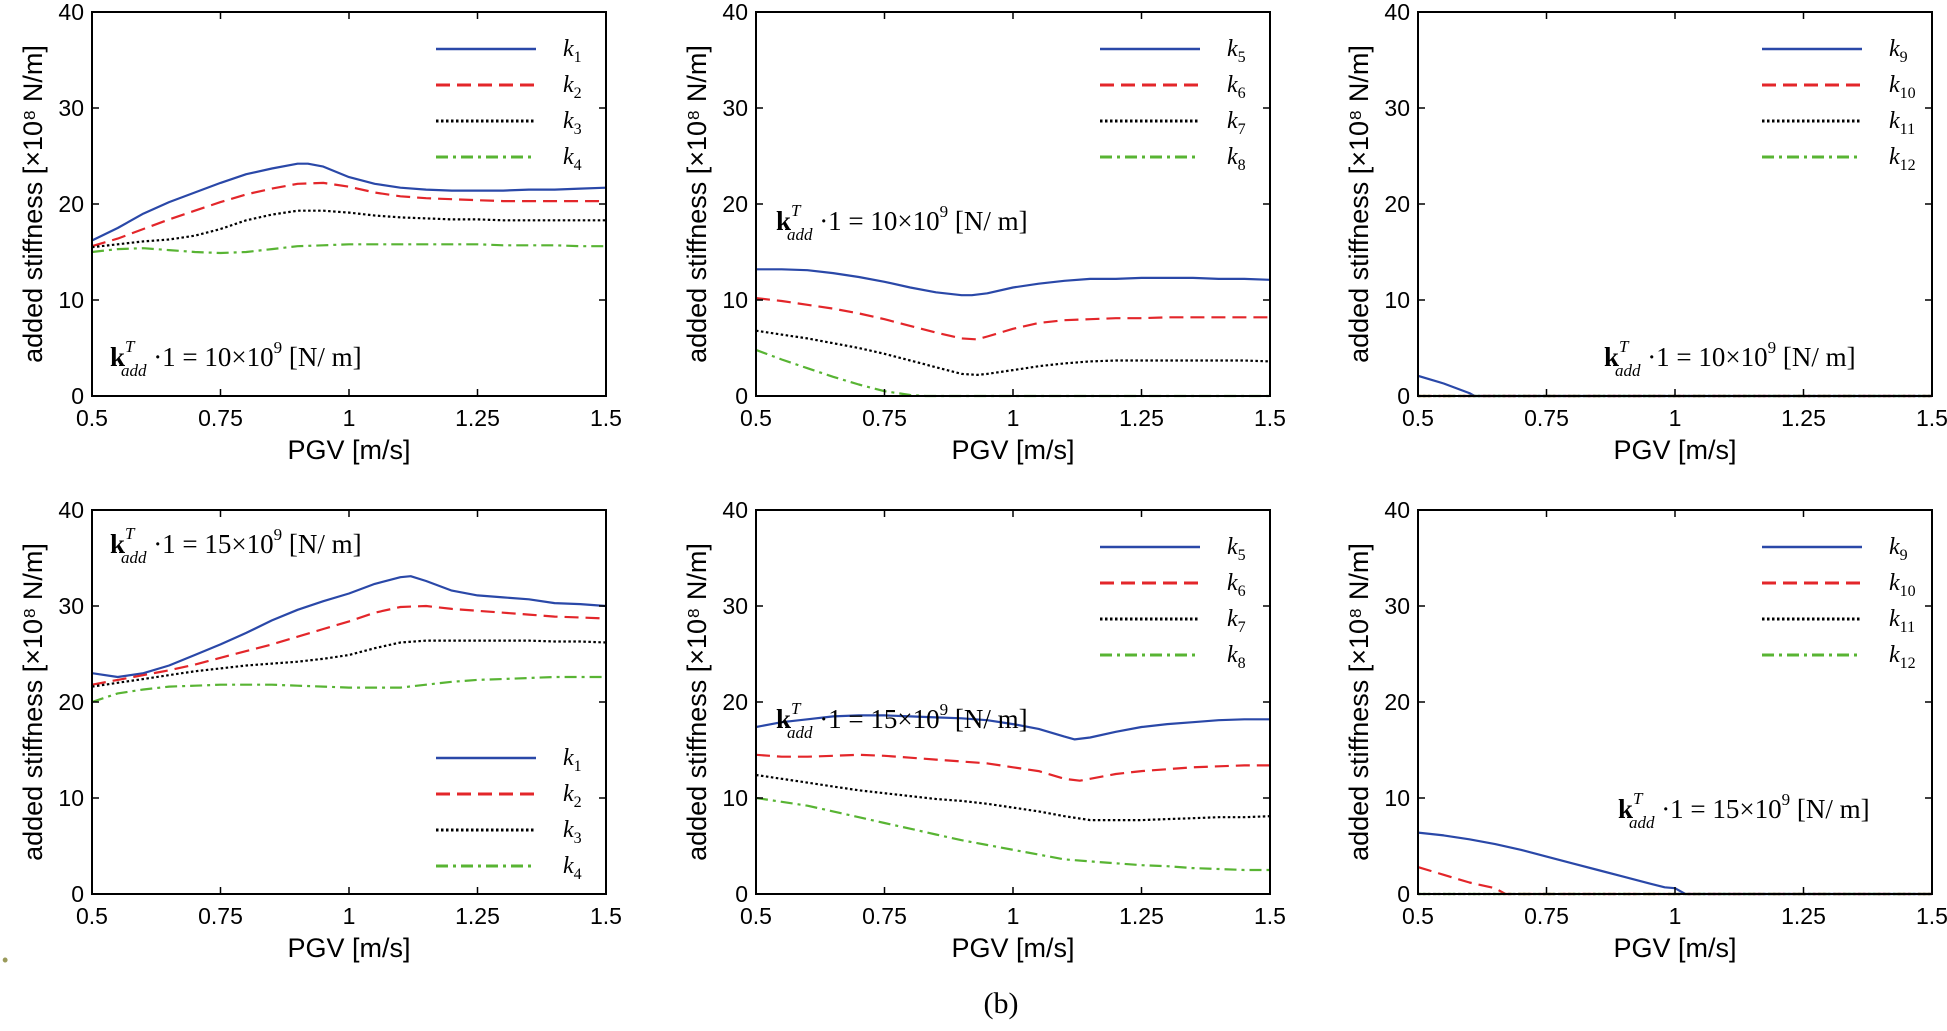 Image resolution: width=1947 pixels, height=1031 pixels. Describe the element at coordinates (1236, 123) in the screenshot. I see `chart-top-middle-legend-label-k7: k7` at that location.